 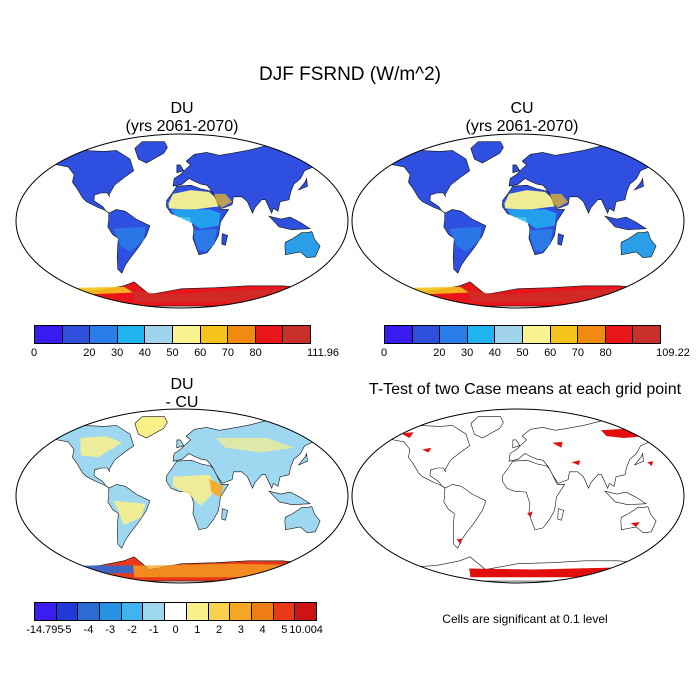 What do you see at coordinates (529, 200) in the screenshot?
I see `sahara-band` at bounding box center [529, 200].